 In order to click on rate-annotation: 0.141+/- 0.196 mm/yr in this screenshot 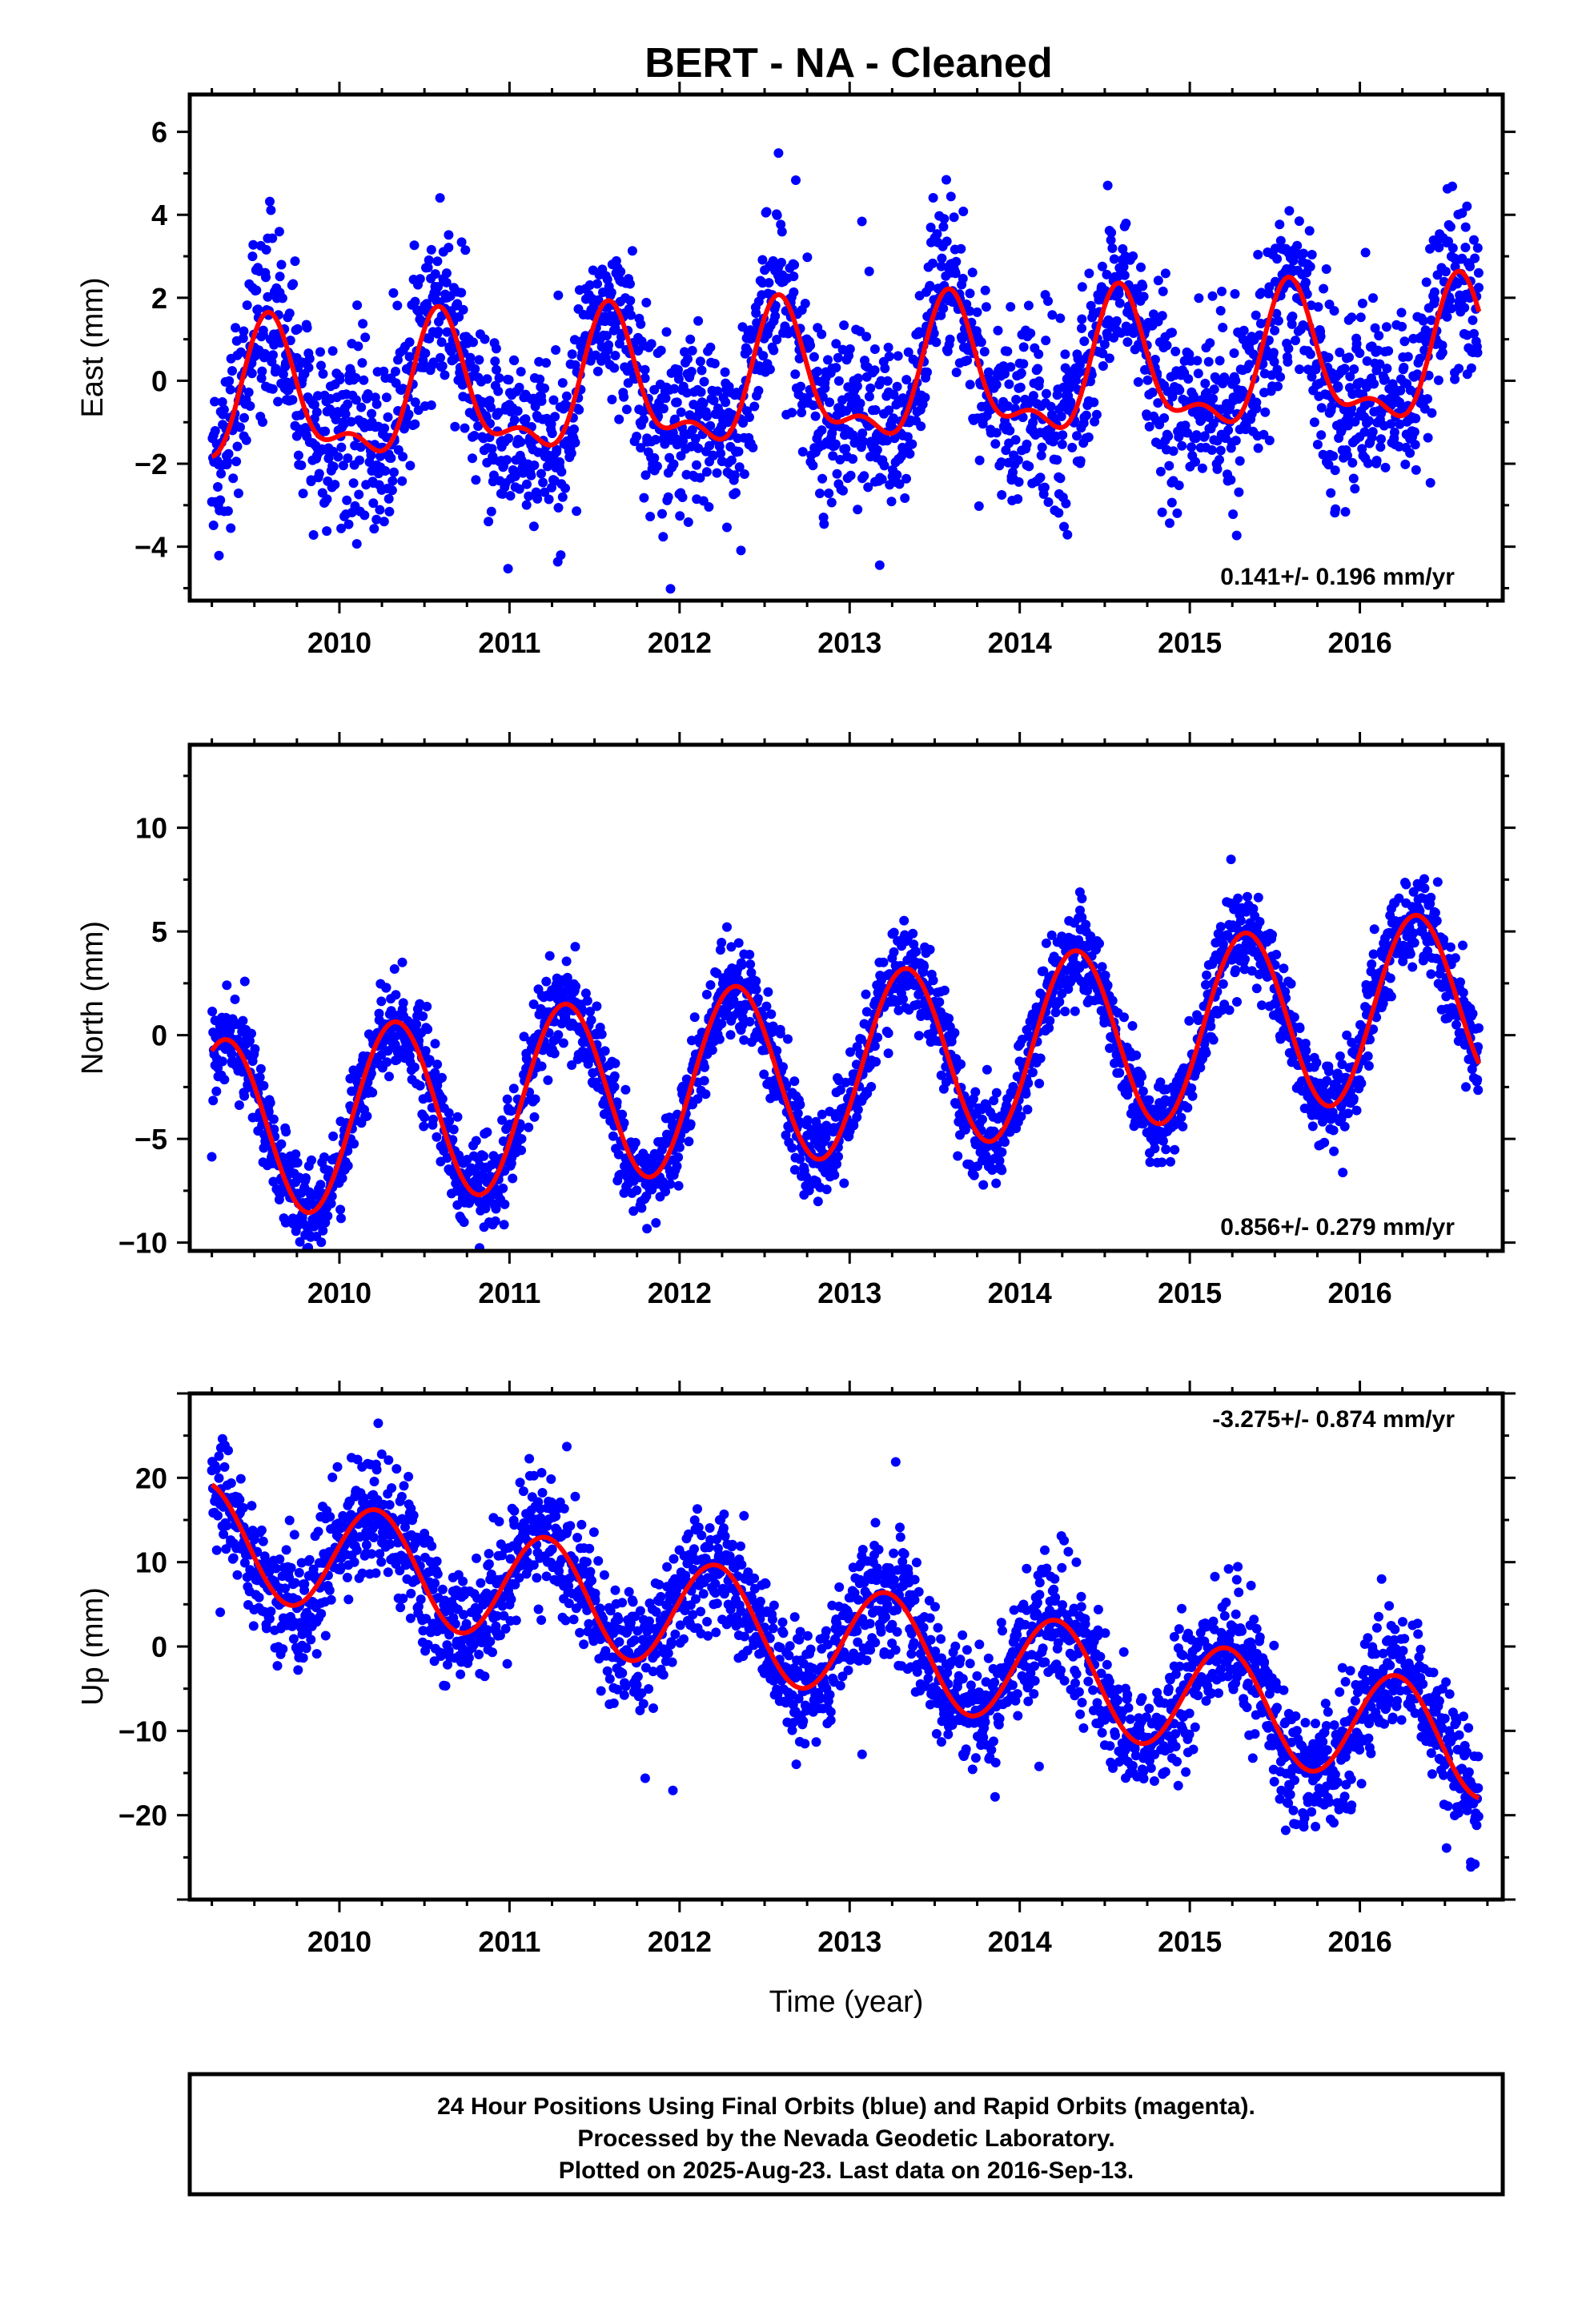, I will do `click(1337, 577)`.